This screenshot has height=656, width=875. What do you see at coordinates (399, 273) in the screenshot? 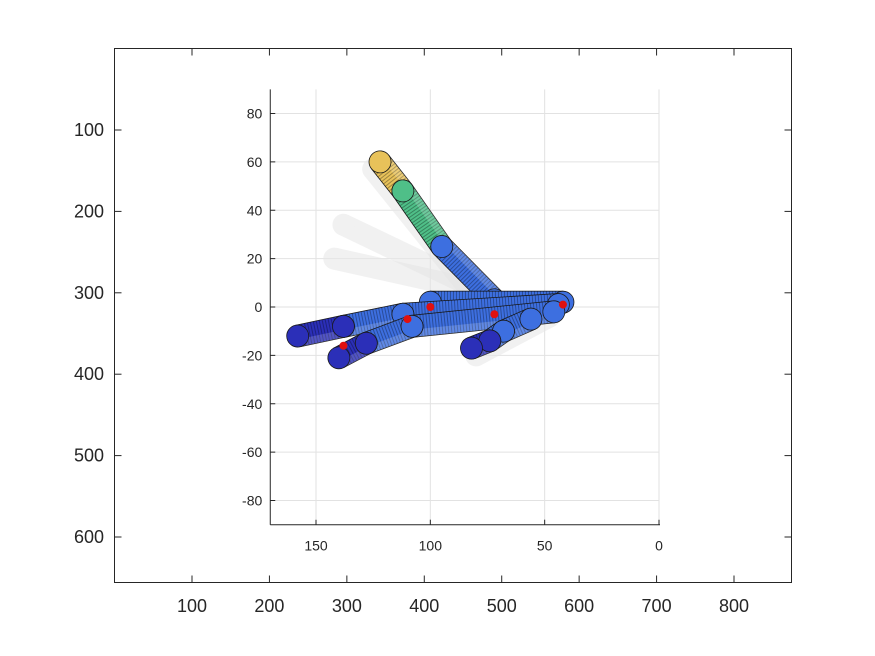
I see `ghost-segment-body` at bounding box center [399, 273].